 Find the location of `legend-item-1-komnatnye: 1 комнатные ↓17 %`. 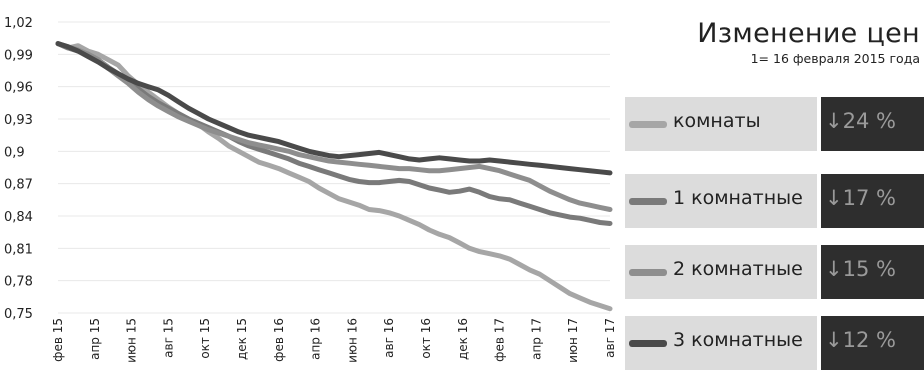

legend-item-1-komnatnye: 1 комнатные ↓17 % is located at coordinates (774, 201).